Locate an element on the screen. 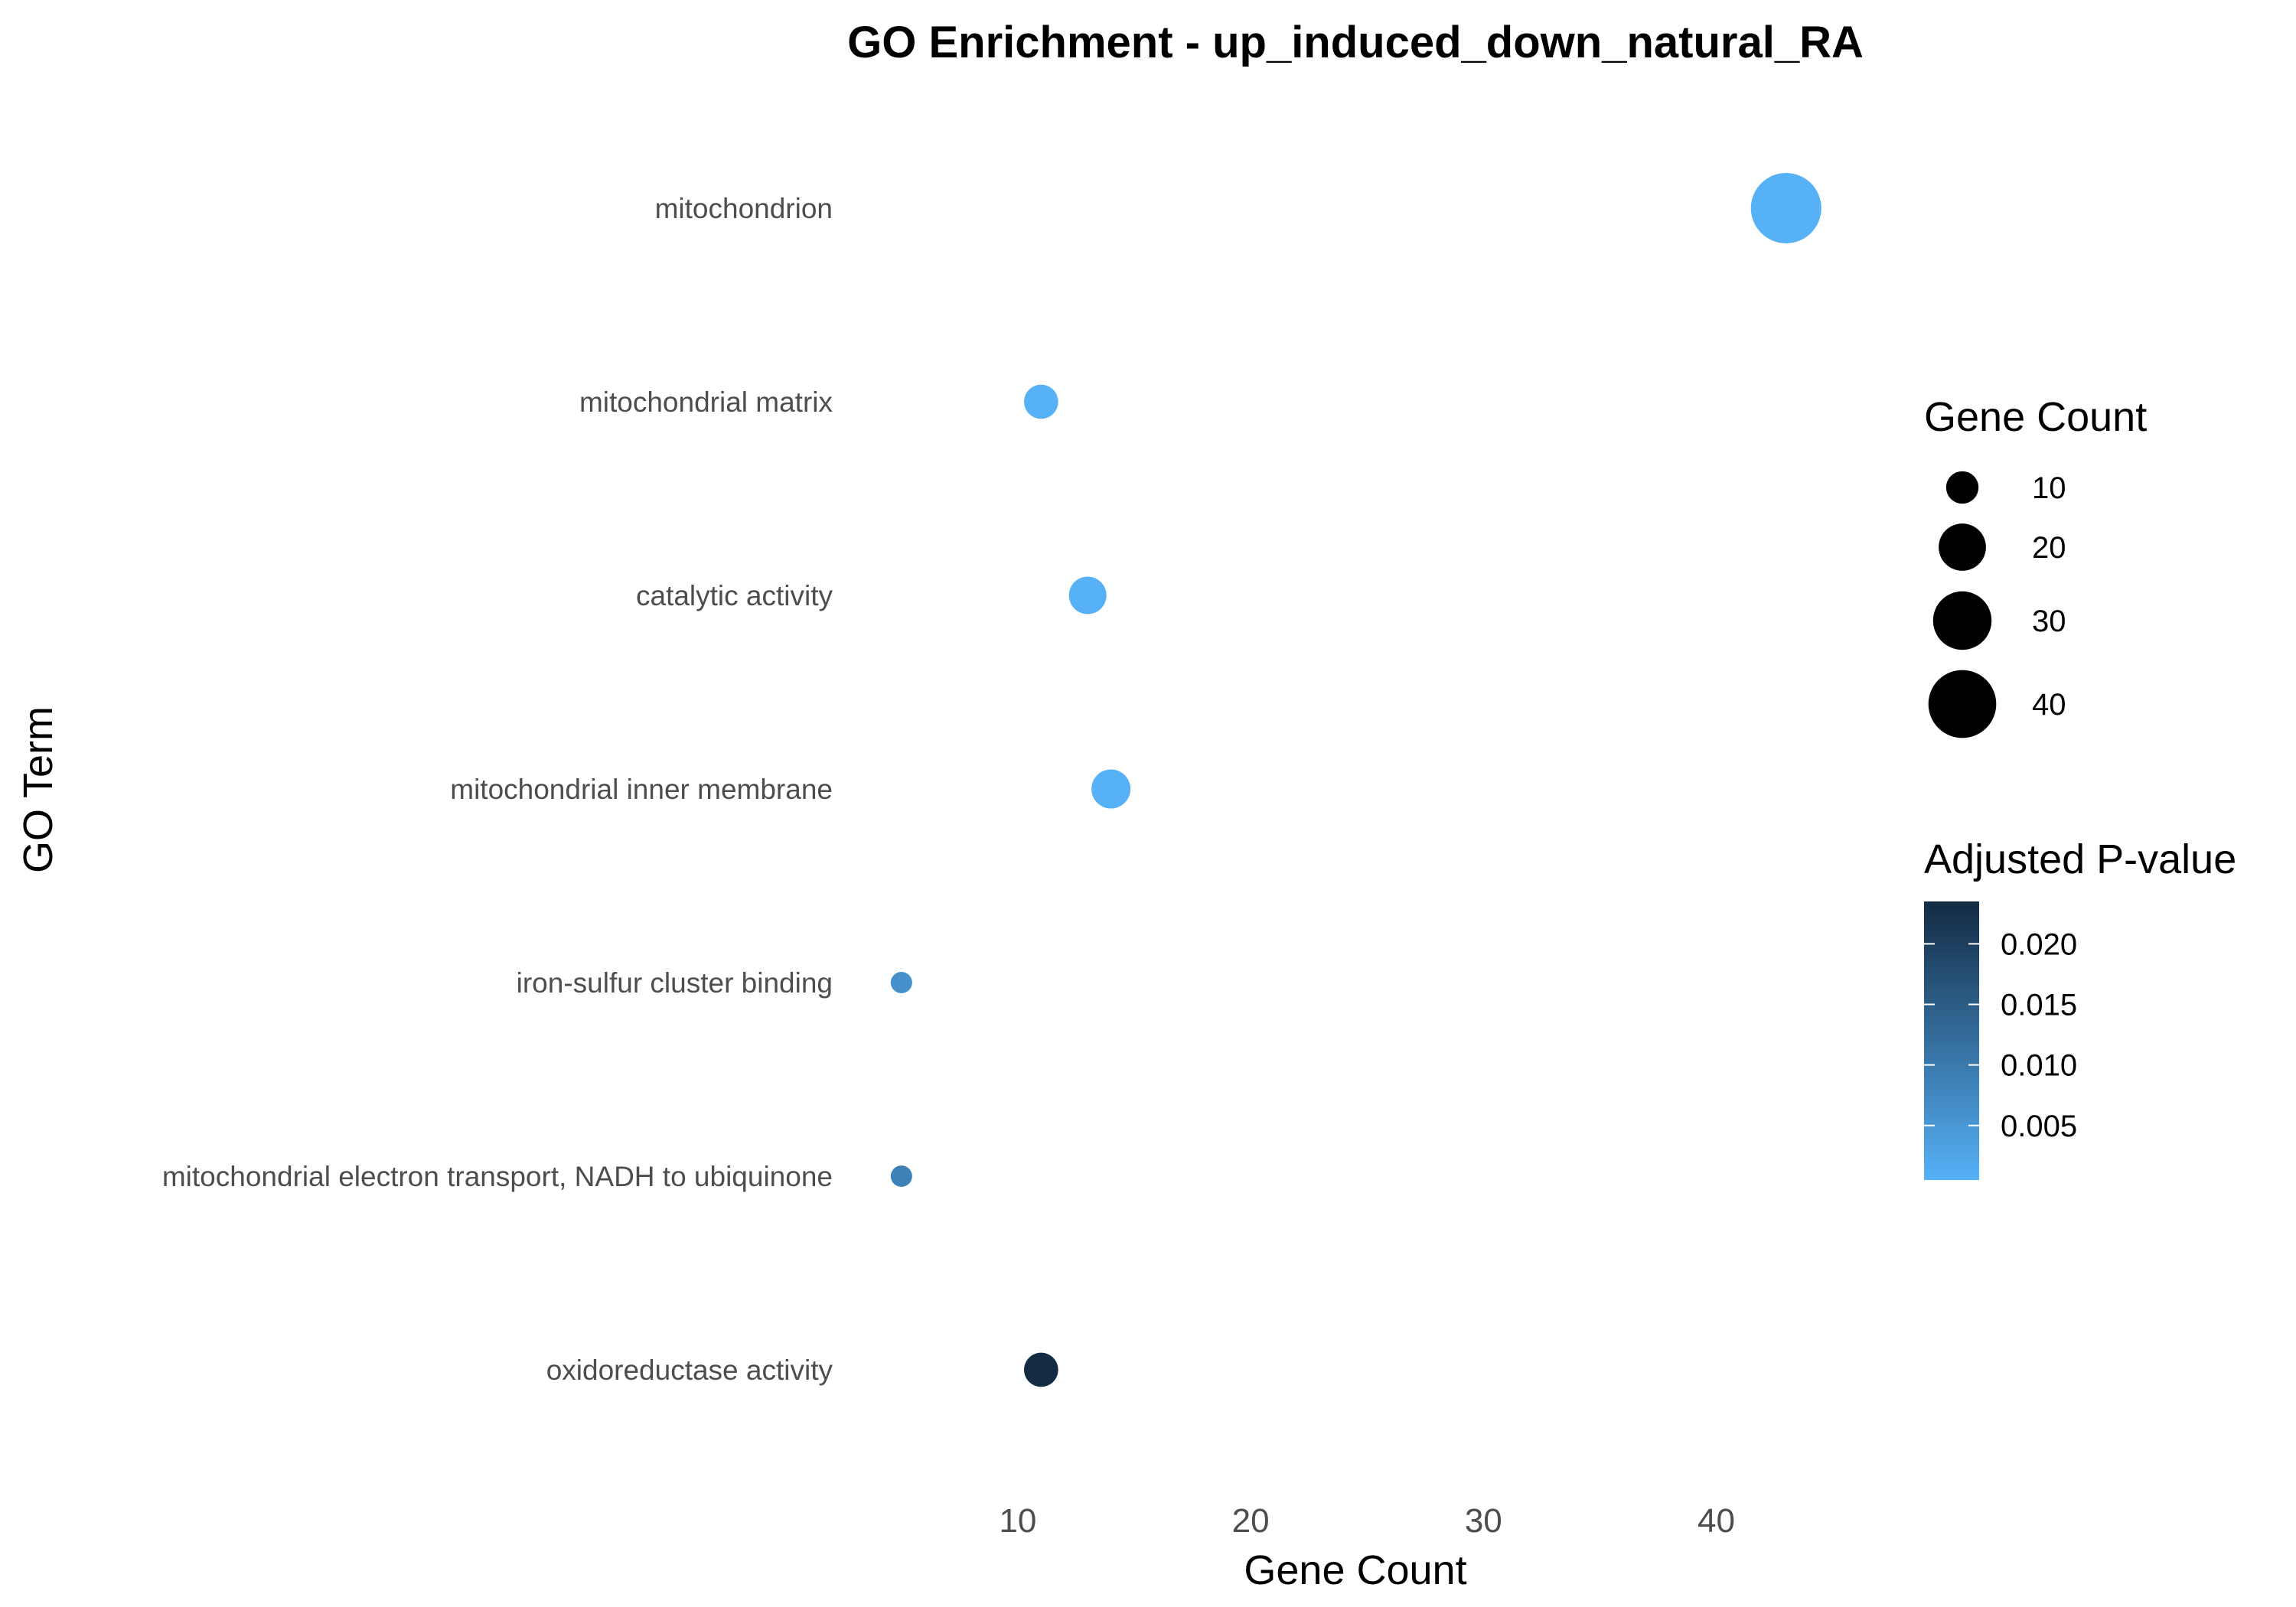  color-legend-bar is located at coordinates (1951, 1040).